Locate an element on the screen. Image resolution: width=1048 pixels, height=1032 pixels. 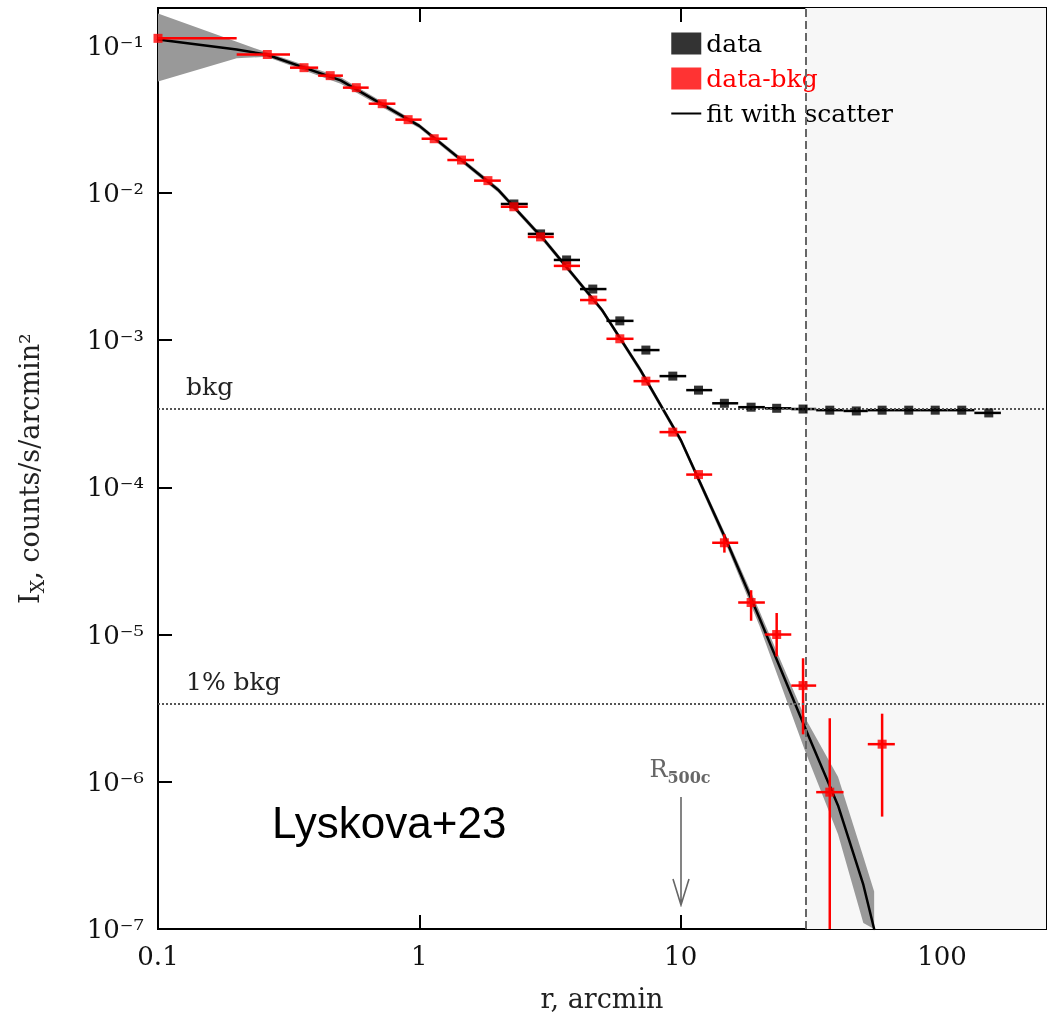
y-tick-label: 10⁻⁴ is located at coordinates (115, 487).